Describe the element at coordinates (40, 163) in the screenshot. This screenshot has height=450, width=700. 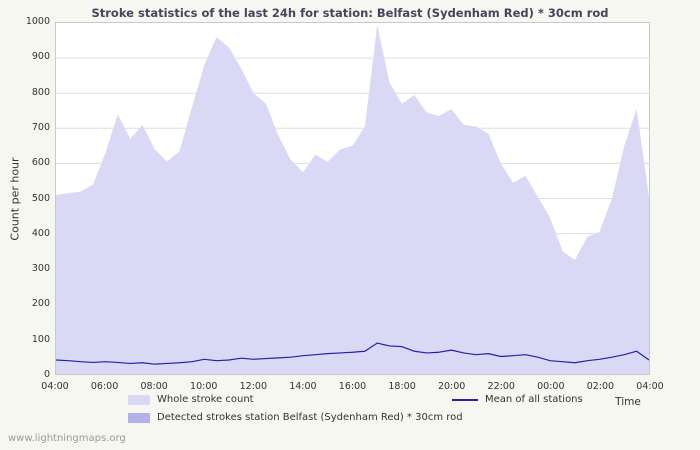
I see `y-tick-label: 600` at that location.